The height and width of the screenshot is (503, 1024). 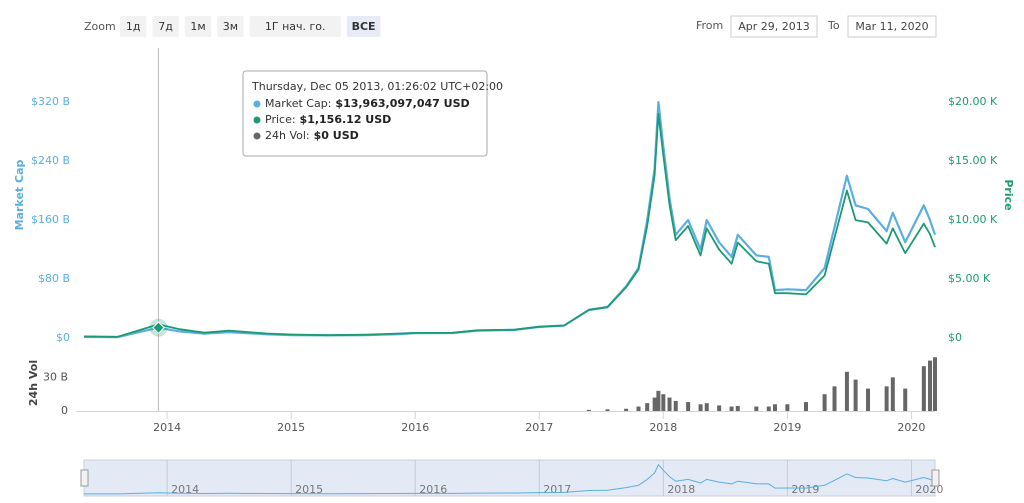 What do you see at coordinates (287, 135) in the screenshot?
I see `tooltip-name: 24h Vol:` at bounding box center [287, 135].